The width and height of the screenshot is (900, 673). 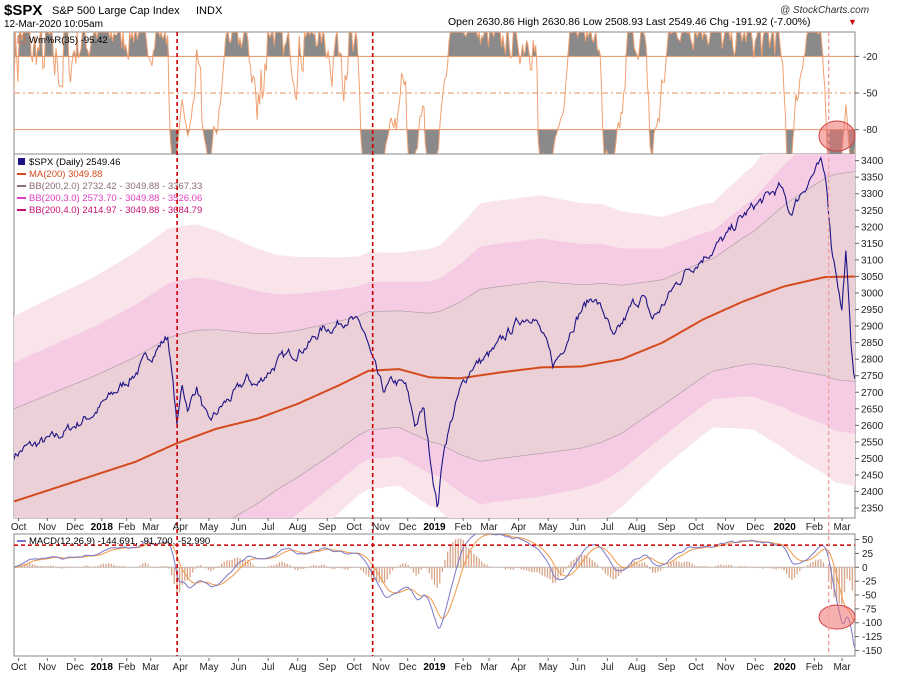 What do you see at coordinates (872, 194) in the screenshot?
I see `price-tick-label: 3300` at bounding box center [872, 194].